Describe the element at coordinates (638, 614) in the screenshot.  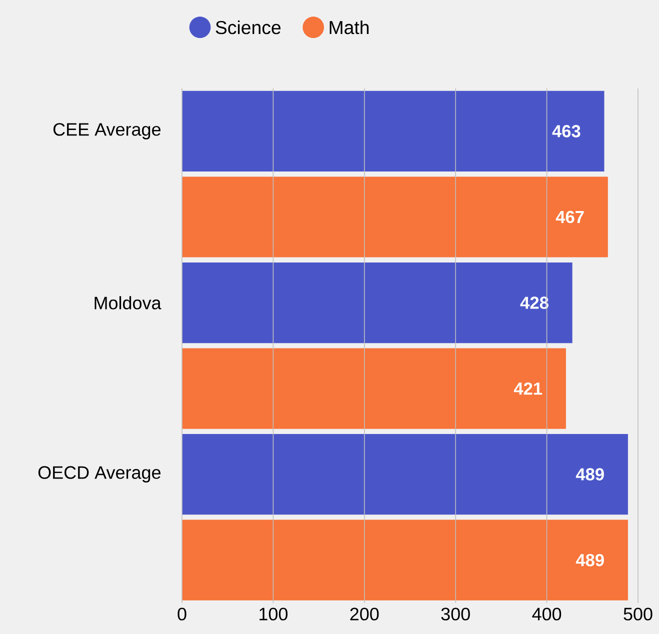
I see `x-tick-label: 500` at that location.